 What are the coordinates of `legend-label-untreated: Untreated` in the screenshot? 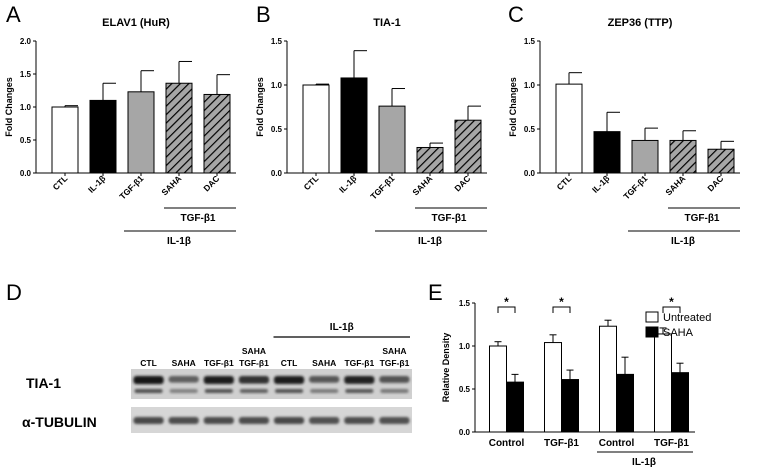 It's located at (687, 318).